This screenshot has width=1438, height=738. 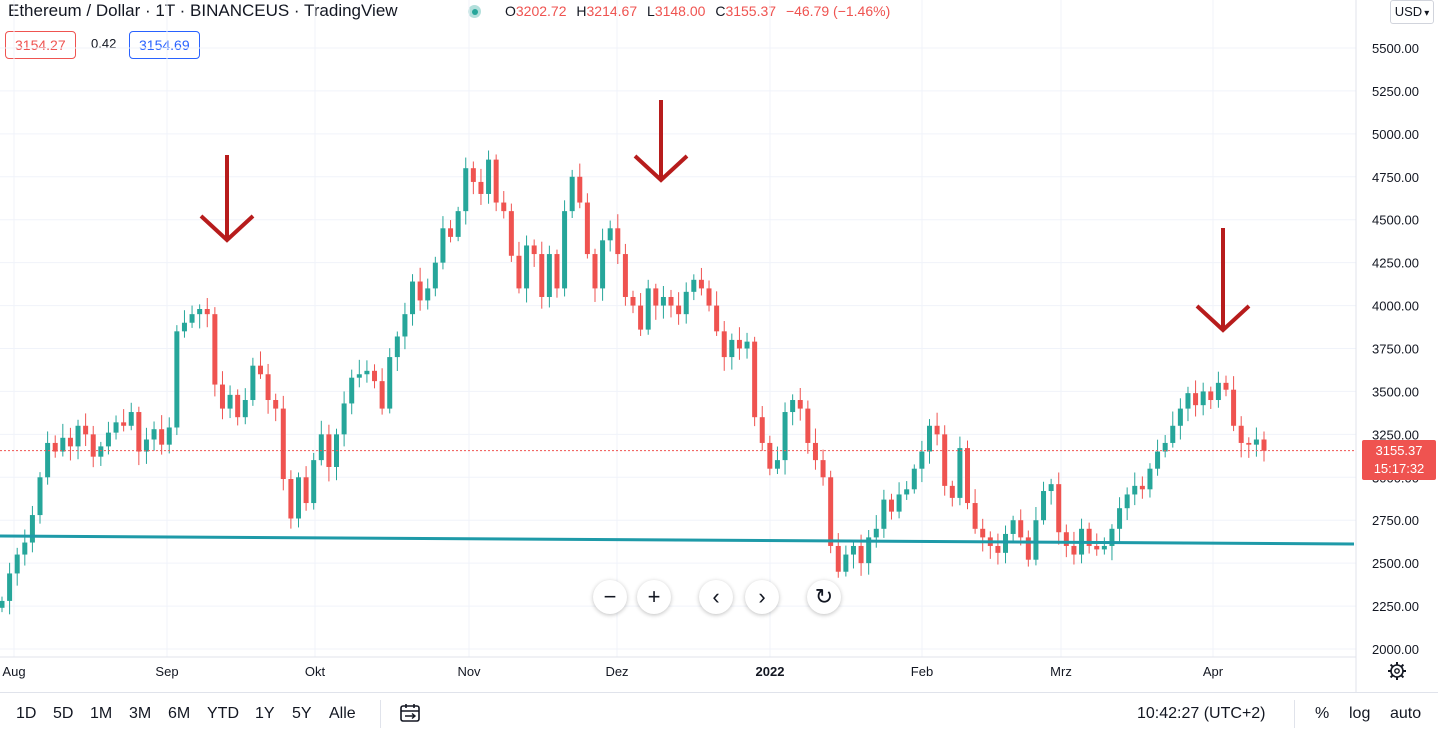 I want to click on settings-gear-icon, so click(x=1397, y=671).